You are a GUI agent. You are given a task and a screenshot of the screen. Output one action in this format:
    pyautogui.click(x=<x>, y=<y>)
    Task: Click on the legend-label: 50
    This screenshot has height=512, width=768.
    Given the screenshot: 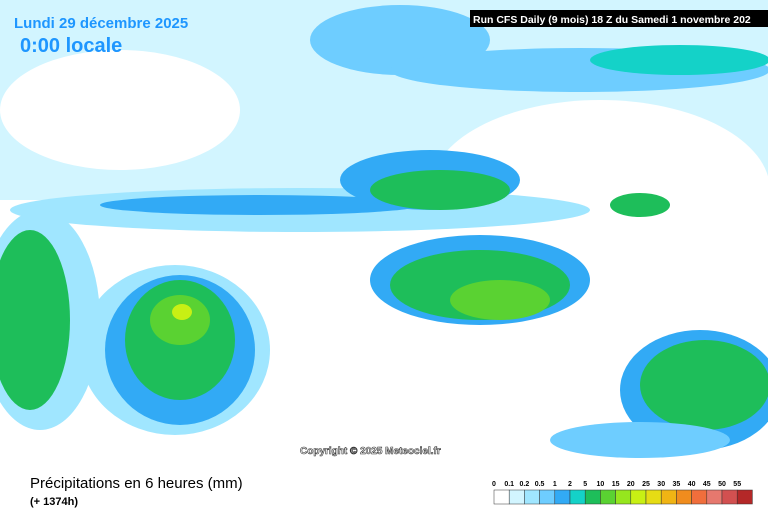 What is the action you would take?
    pyautogui.click(x=722, y=484)
    